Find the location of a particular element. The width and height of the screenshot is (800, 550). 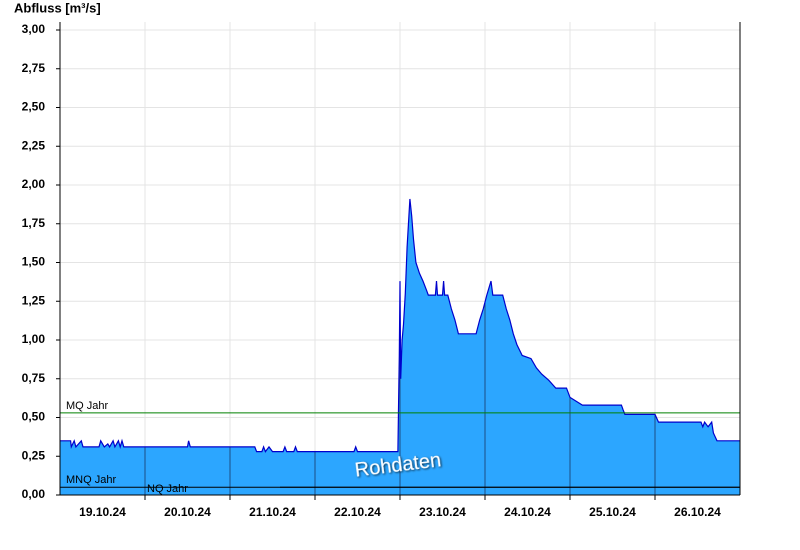

y-tick-label: 1,00 is located at coordinates (34, 339).